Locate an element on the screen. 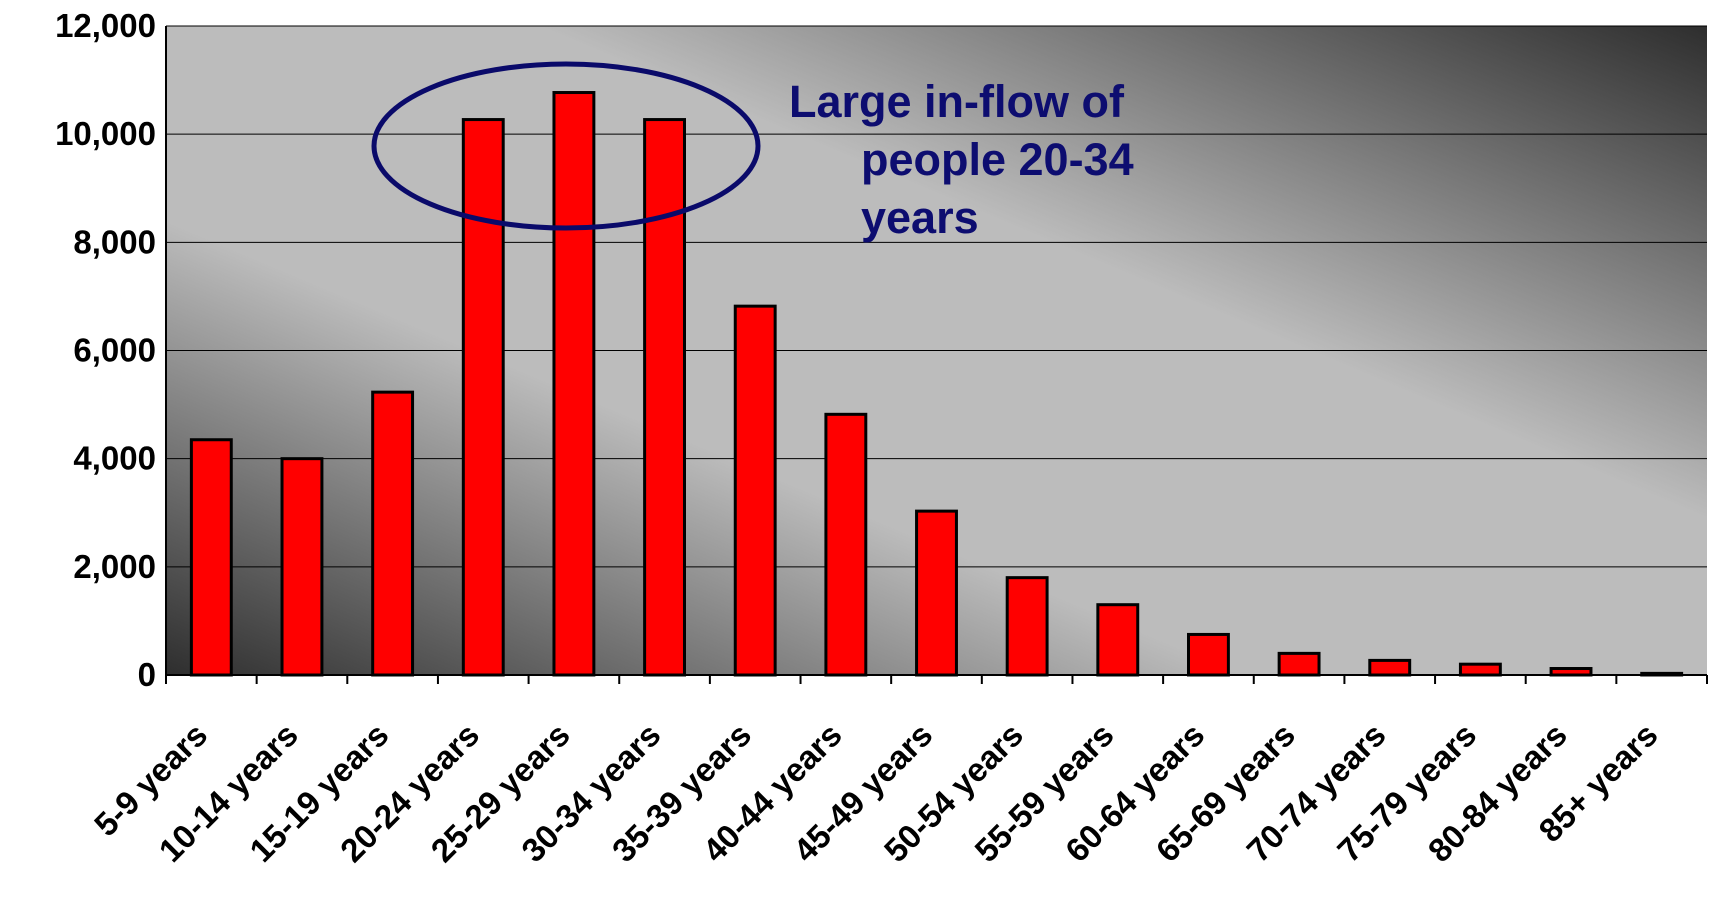 This screenshot has height=903, width=1712. y-tick-label: 4,000 is located at coordinates (114, 458).